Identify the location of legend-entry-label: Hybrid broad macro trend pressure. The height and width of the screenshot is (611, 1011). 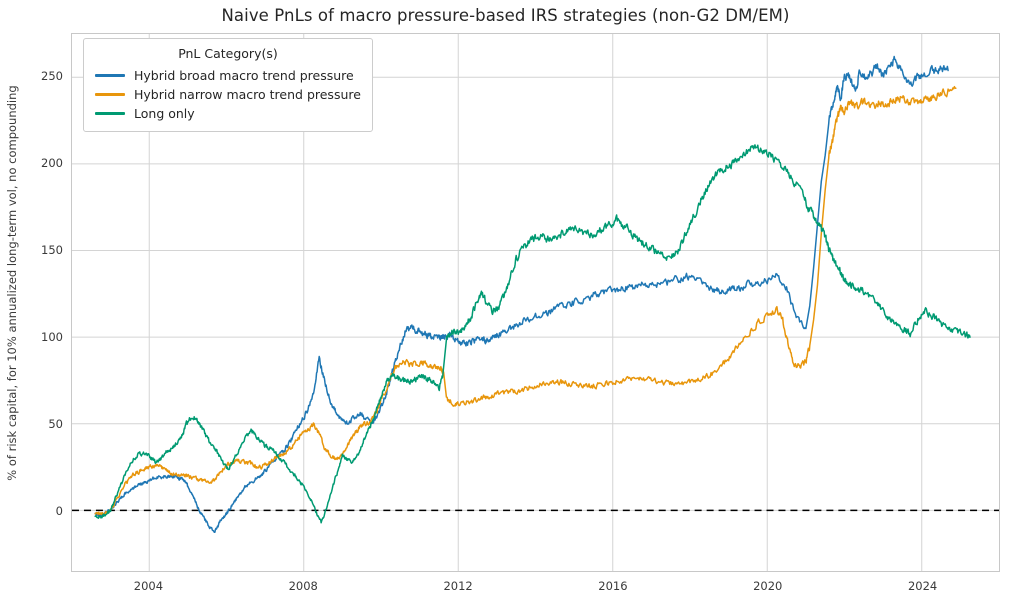
(244, 75).